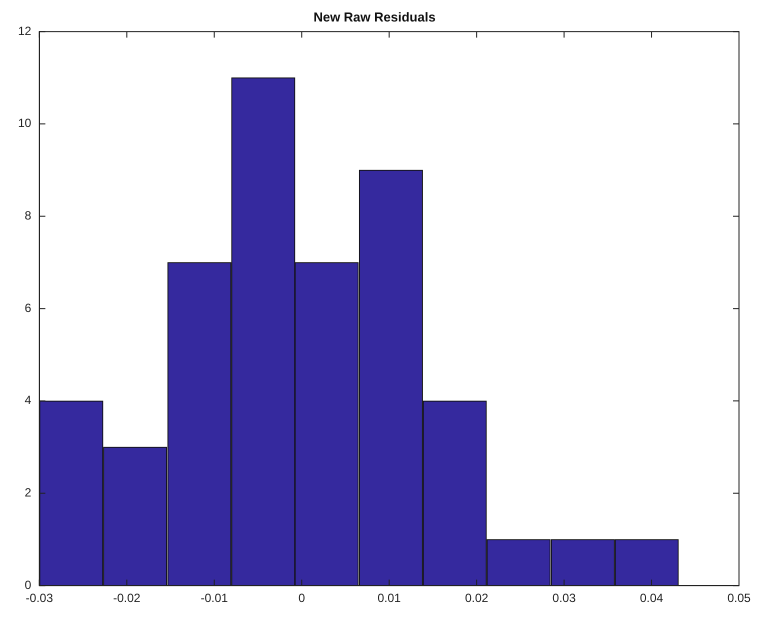 The height and width of the screenshot is (618, 761). What do you see at coordinates (214, 598) in the screenshot?
I see `x-tick-label: -0.01` at bounding box center [214, 598].